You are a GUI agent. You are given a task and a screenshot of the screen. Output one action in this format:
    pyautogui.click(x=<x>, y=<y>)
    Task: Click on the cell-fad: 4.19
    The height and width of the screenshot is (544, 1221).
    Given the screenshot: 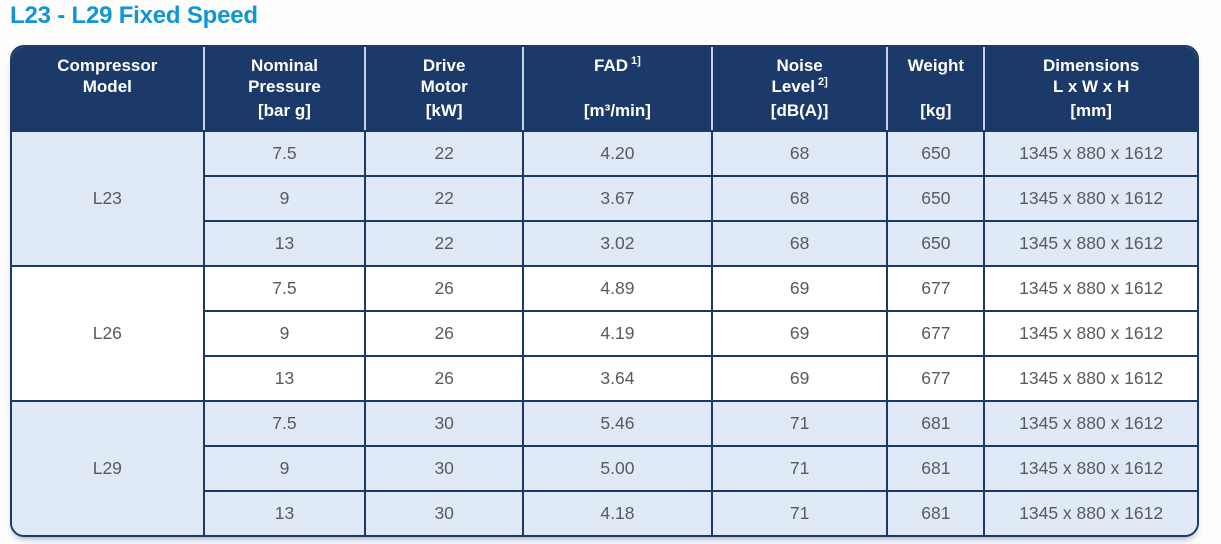 What is the action you would take?
    pyautogui.click(x=617, y=333)
    